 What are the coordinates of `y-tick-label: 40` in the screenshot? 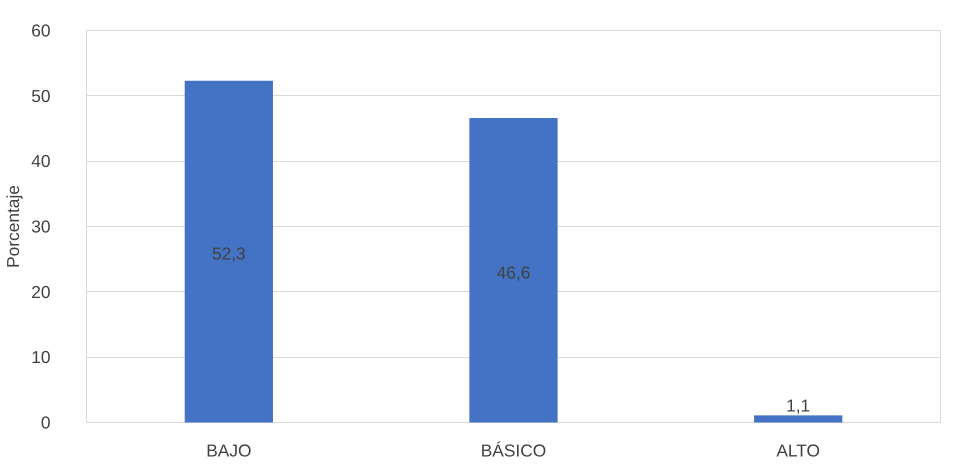 It's located at (41, 161).